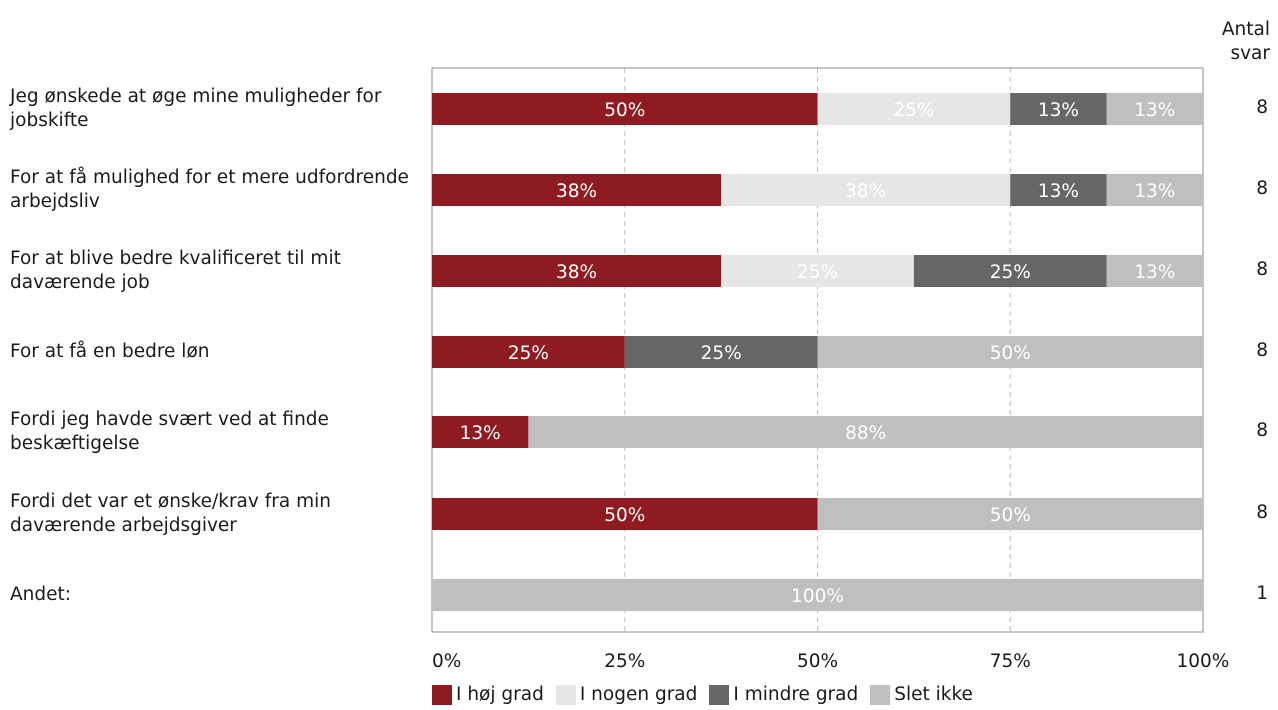  I want to click on bar-data-label: 88%, so click(865, 433).